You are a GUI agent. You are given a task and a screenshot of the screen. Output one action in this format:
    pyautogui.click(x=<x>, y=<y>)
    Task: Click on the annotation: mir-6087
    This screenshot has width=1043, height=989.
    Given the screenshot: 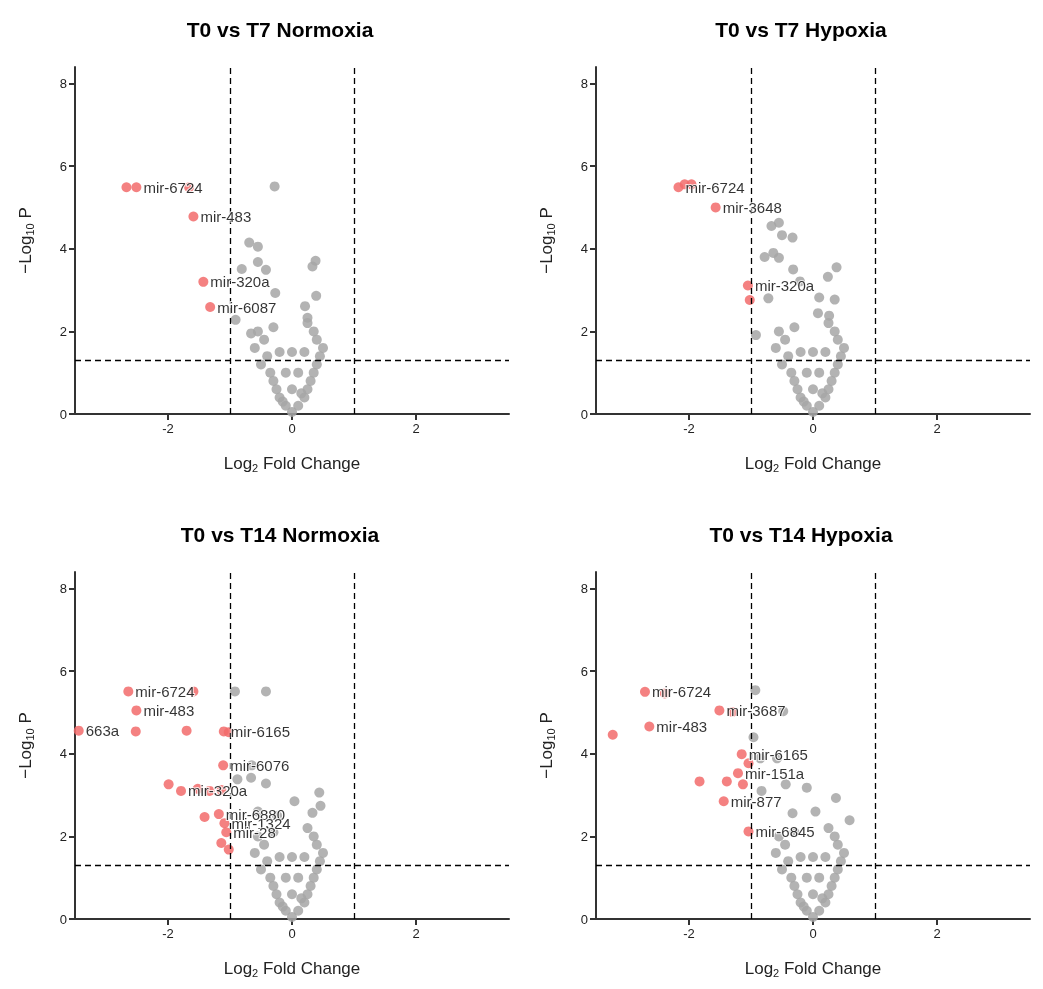 What is the action you would take?
    pyautogui.click(x=247, y=307)
    